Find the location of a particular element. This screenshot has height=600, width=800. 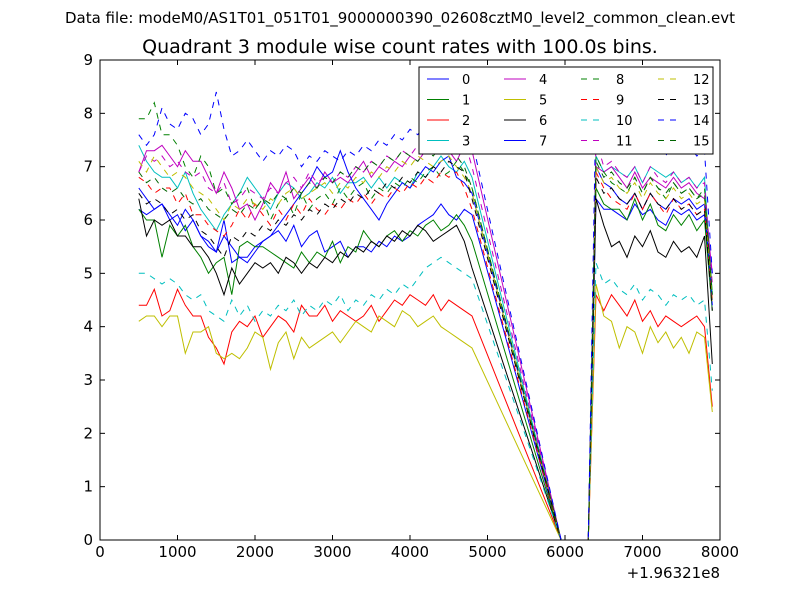

y-tick-label: 8 is located at coordinates (88, 113).